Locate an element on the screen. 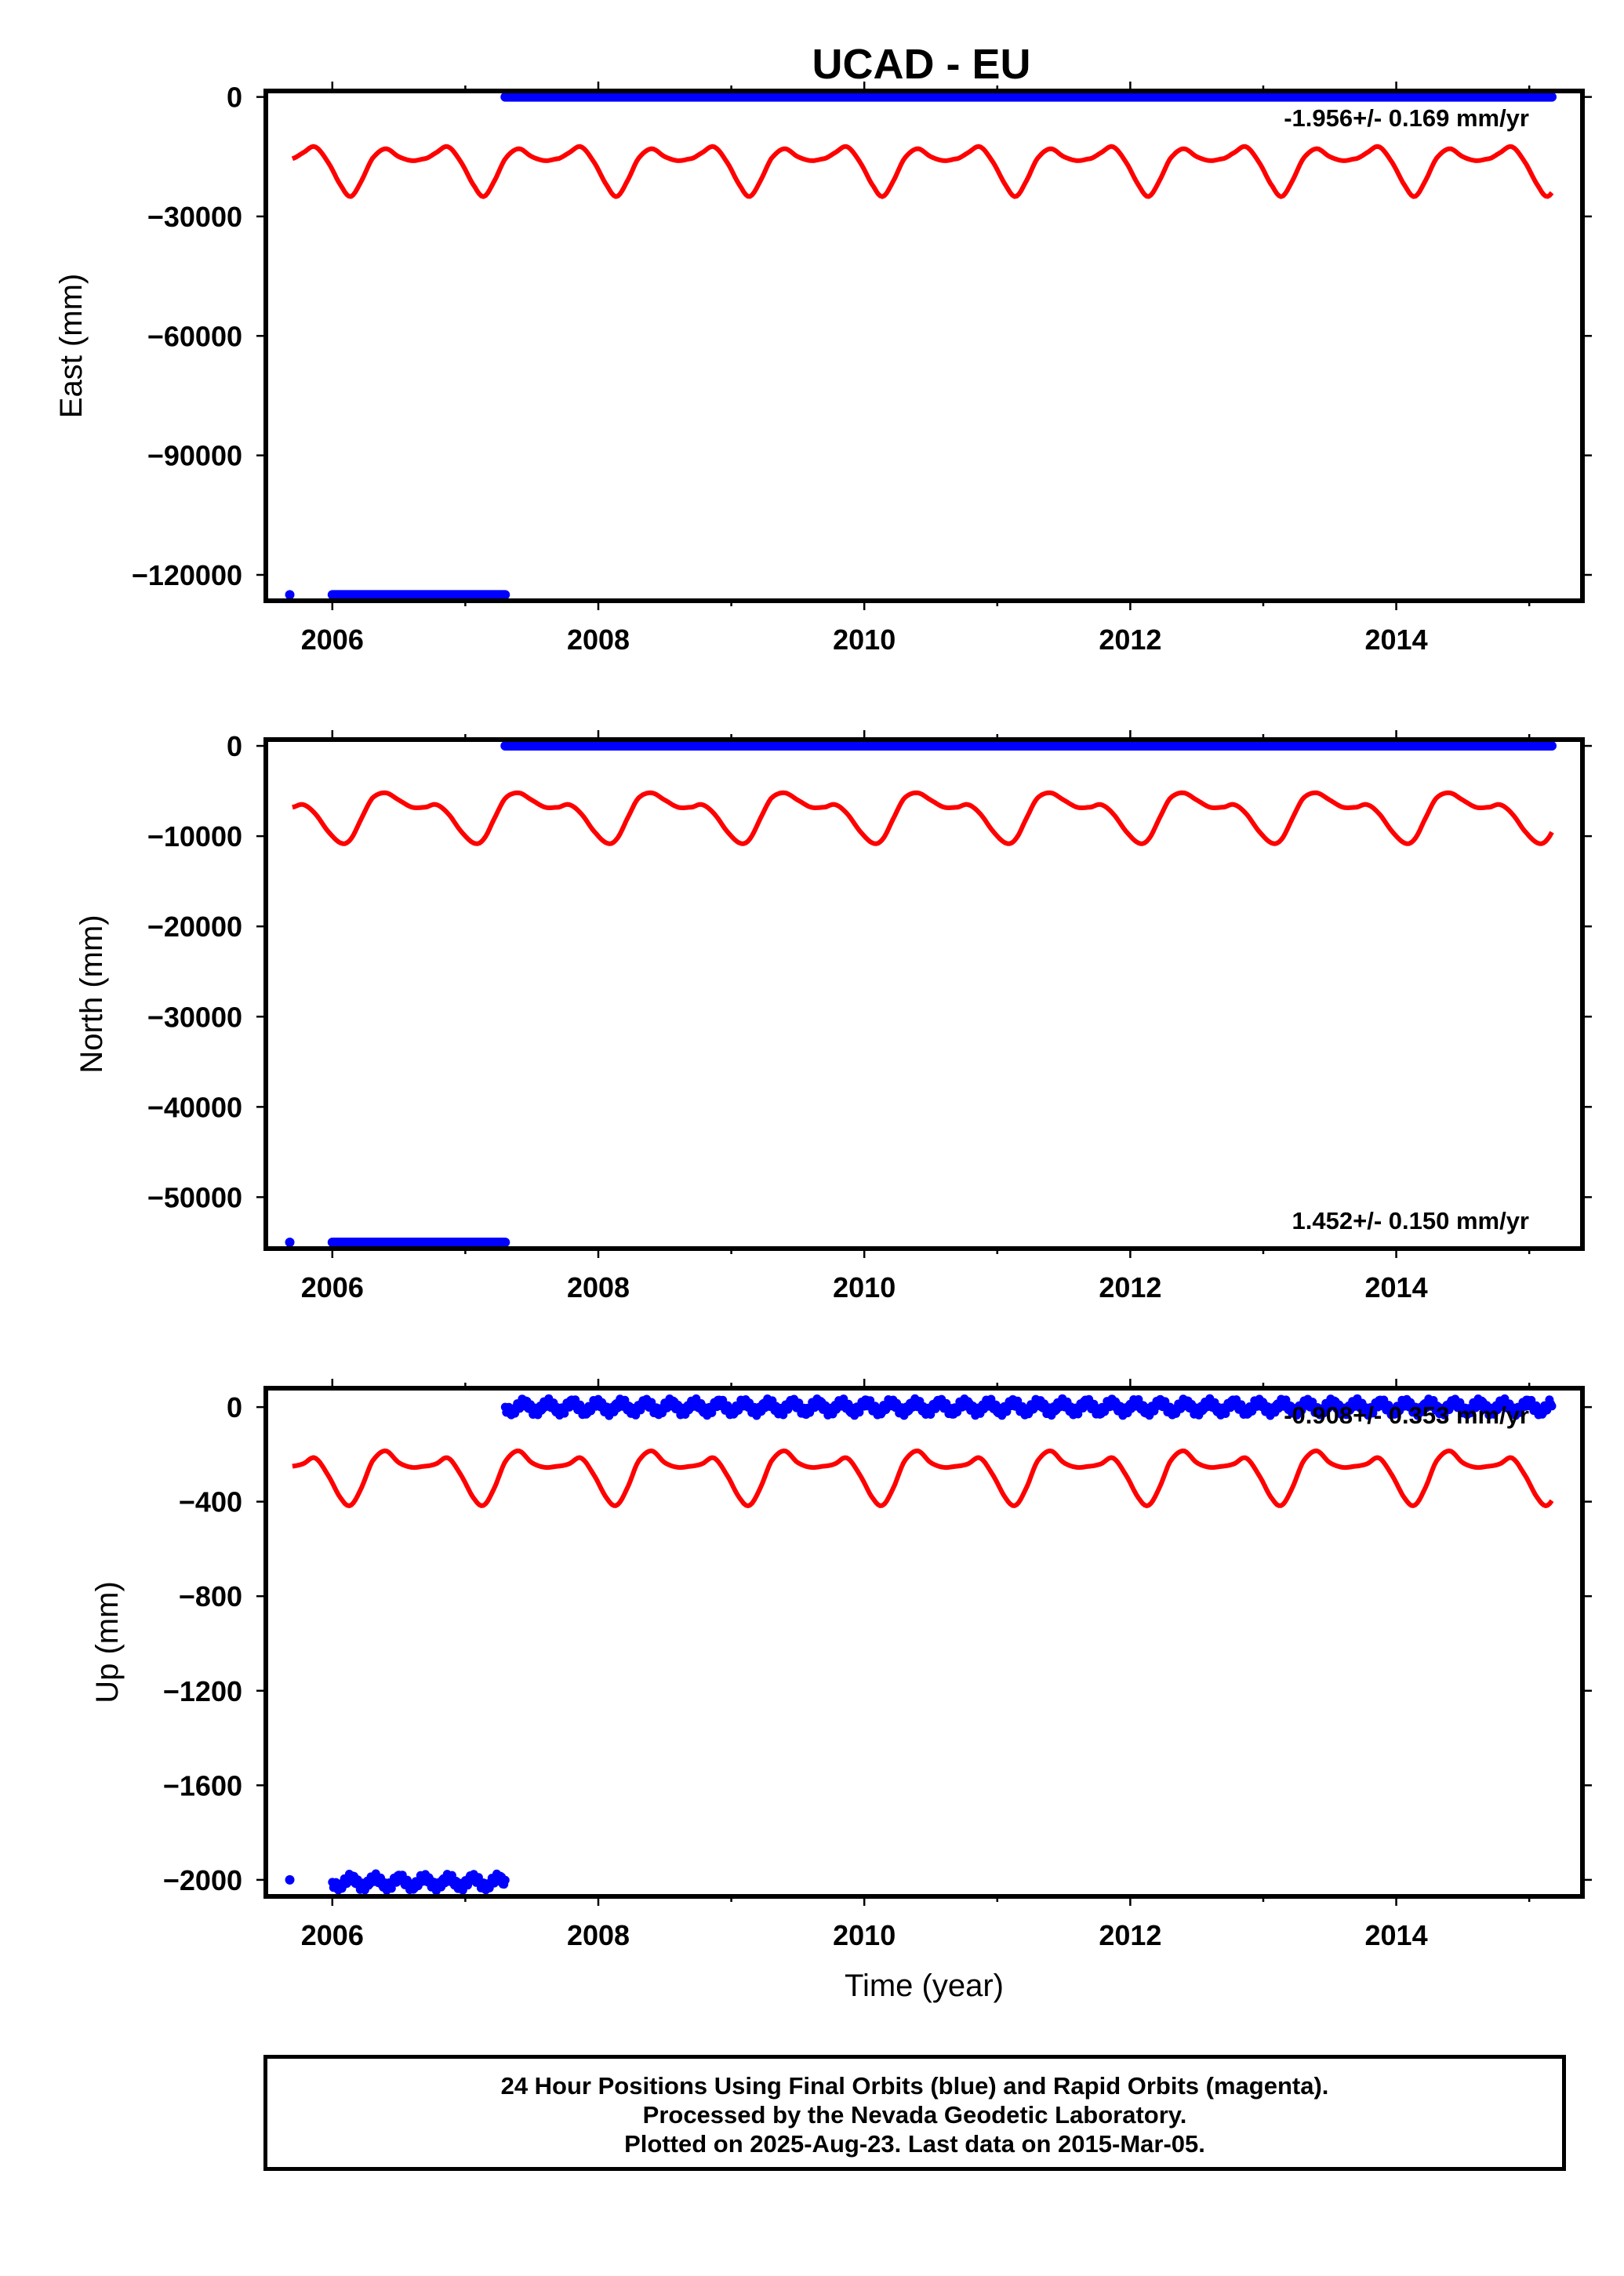 This screenshot has height=2276, width=1624. y-tick-label: −90000 is located at coordinates (195, 456).